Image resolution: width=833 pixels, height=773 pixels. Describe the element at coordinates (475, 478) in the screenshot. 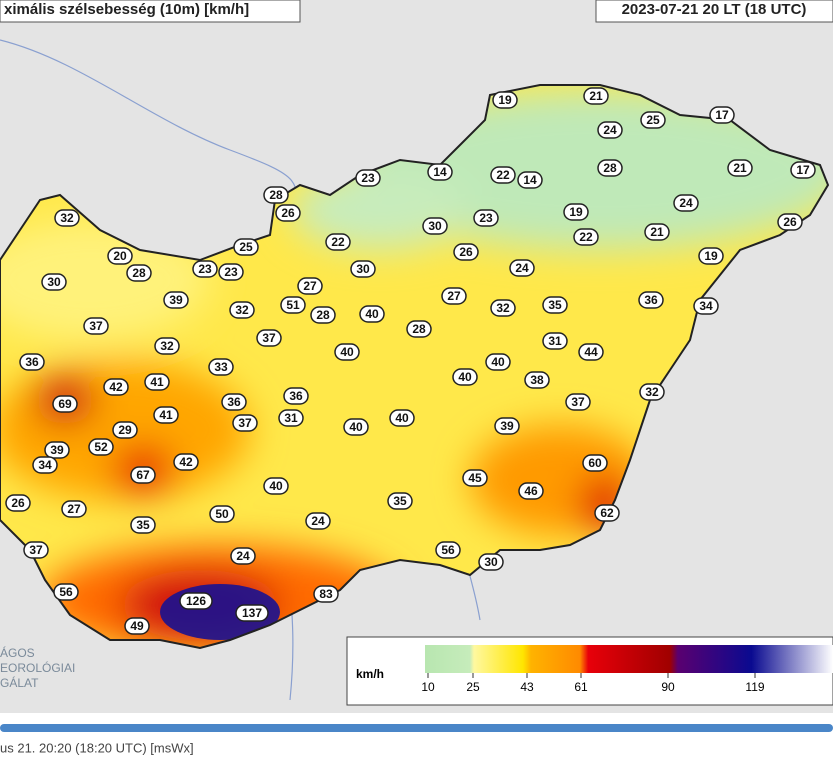

I see `station-value: 45` at that location.